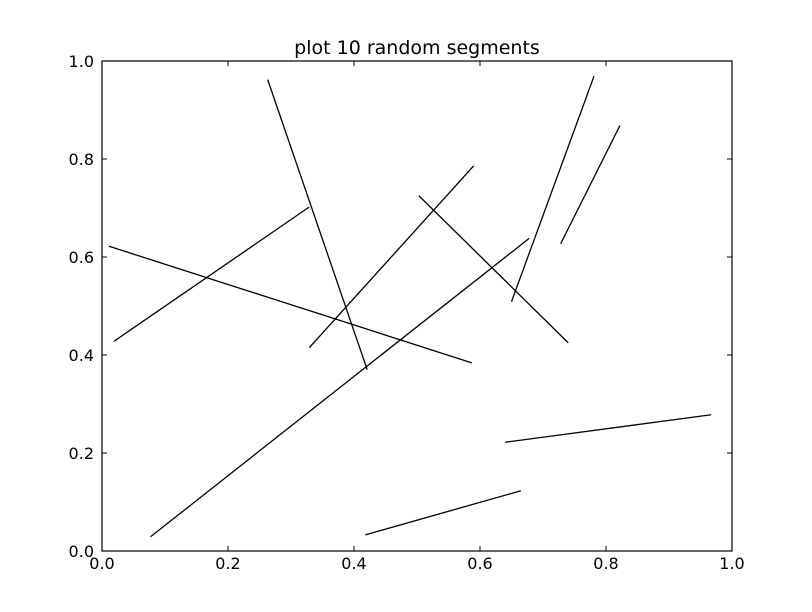  Describe the element at coordinates (81, 61) in the screenshot. I see `y-tick-label: 1.0` at that location.